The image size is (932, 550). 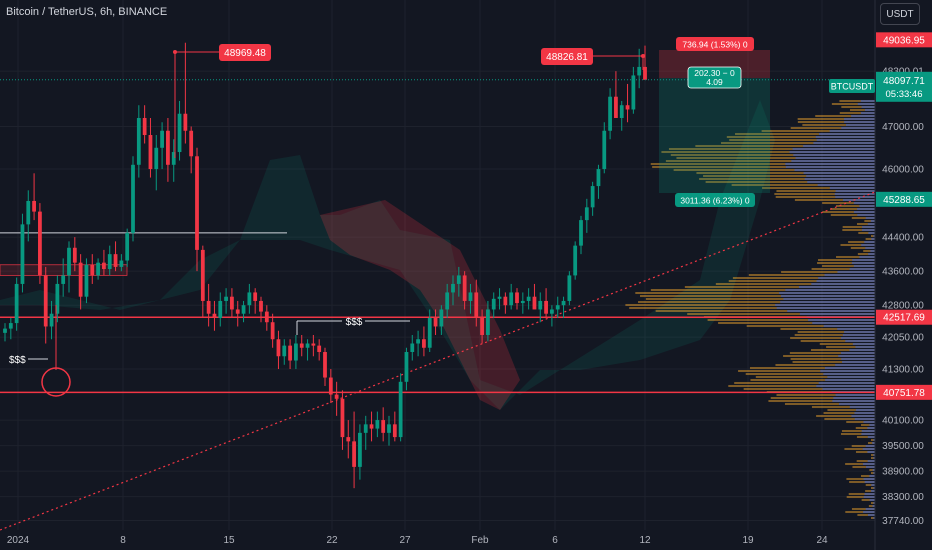 I want to click on x-tick-label: 12, so click(x=645, y=540).